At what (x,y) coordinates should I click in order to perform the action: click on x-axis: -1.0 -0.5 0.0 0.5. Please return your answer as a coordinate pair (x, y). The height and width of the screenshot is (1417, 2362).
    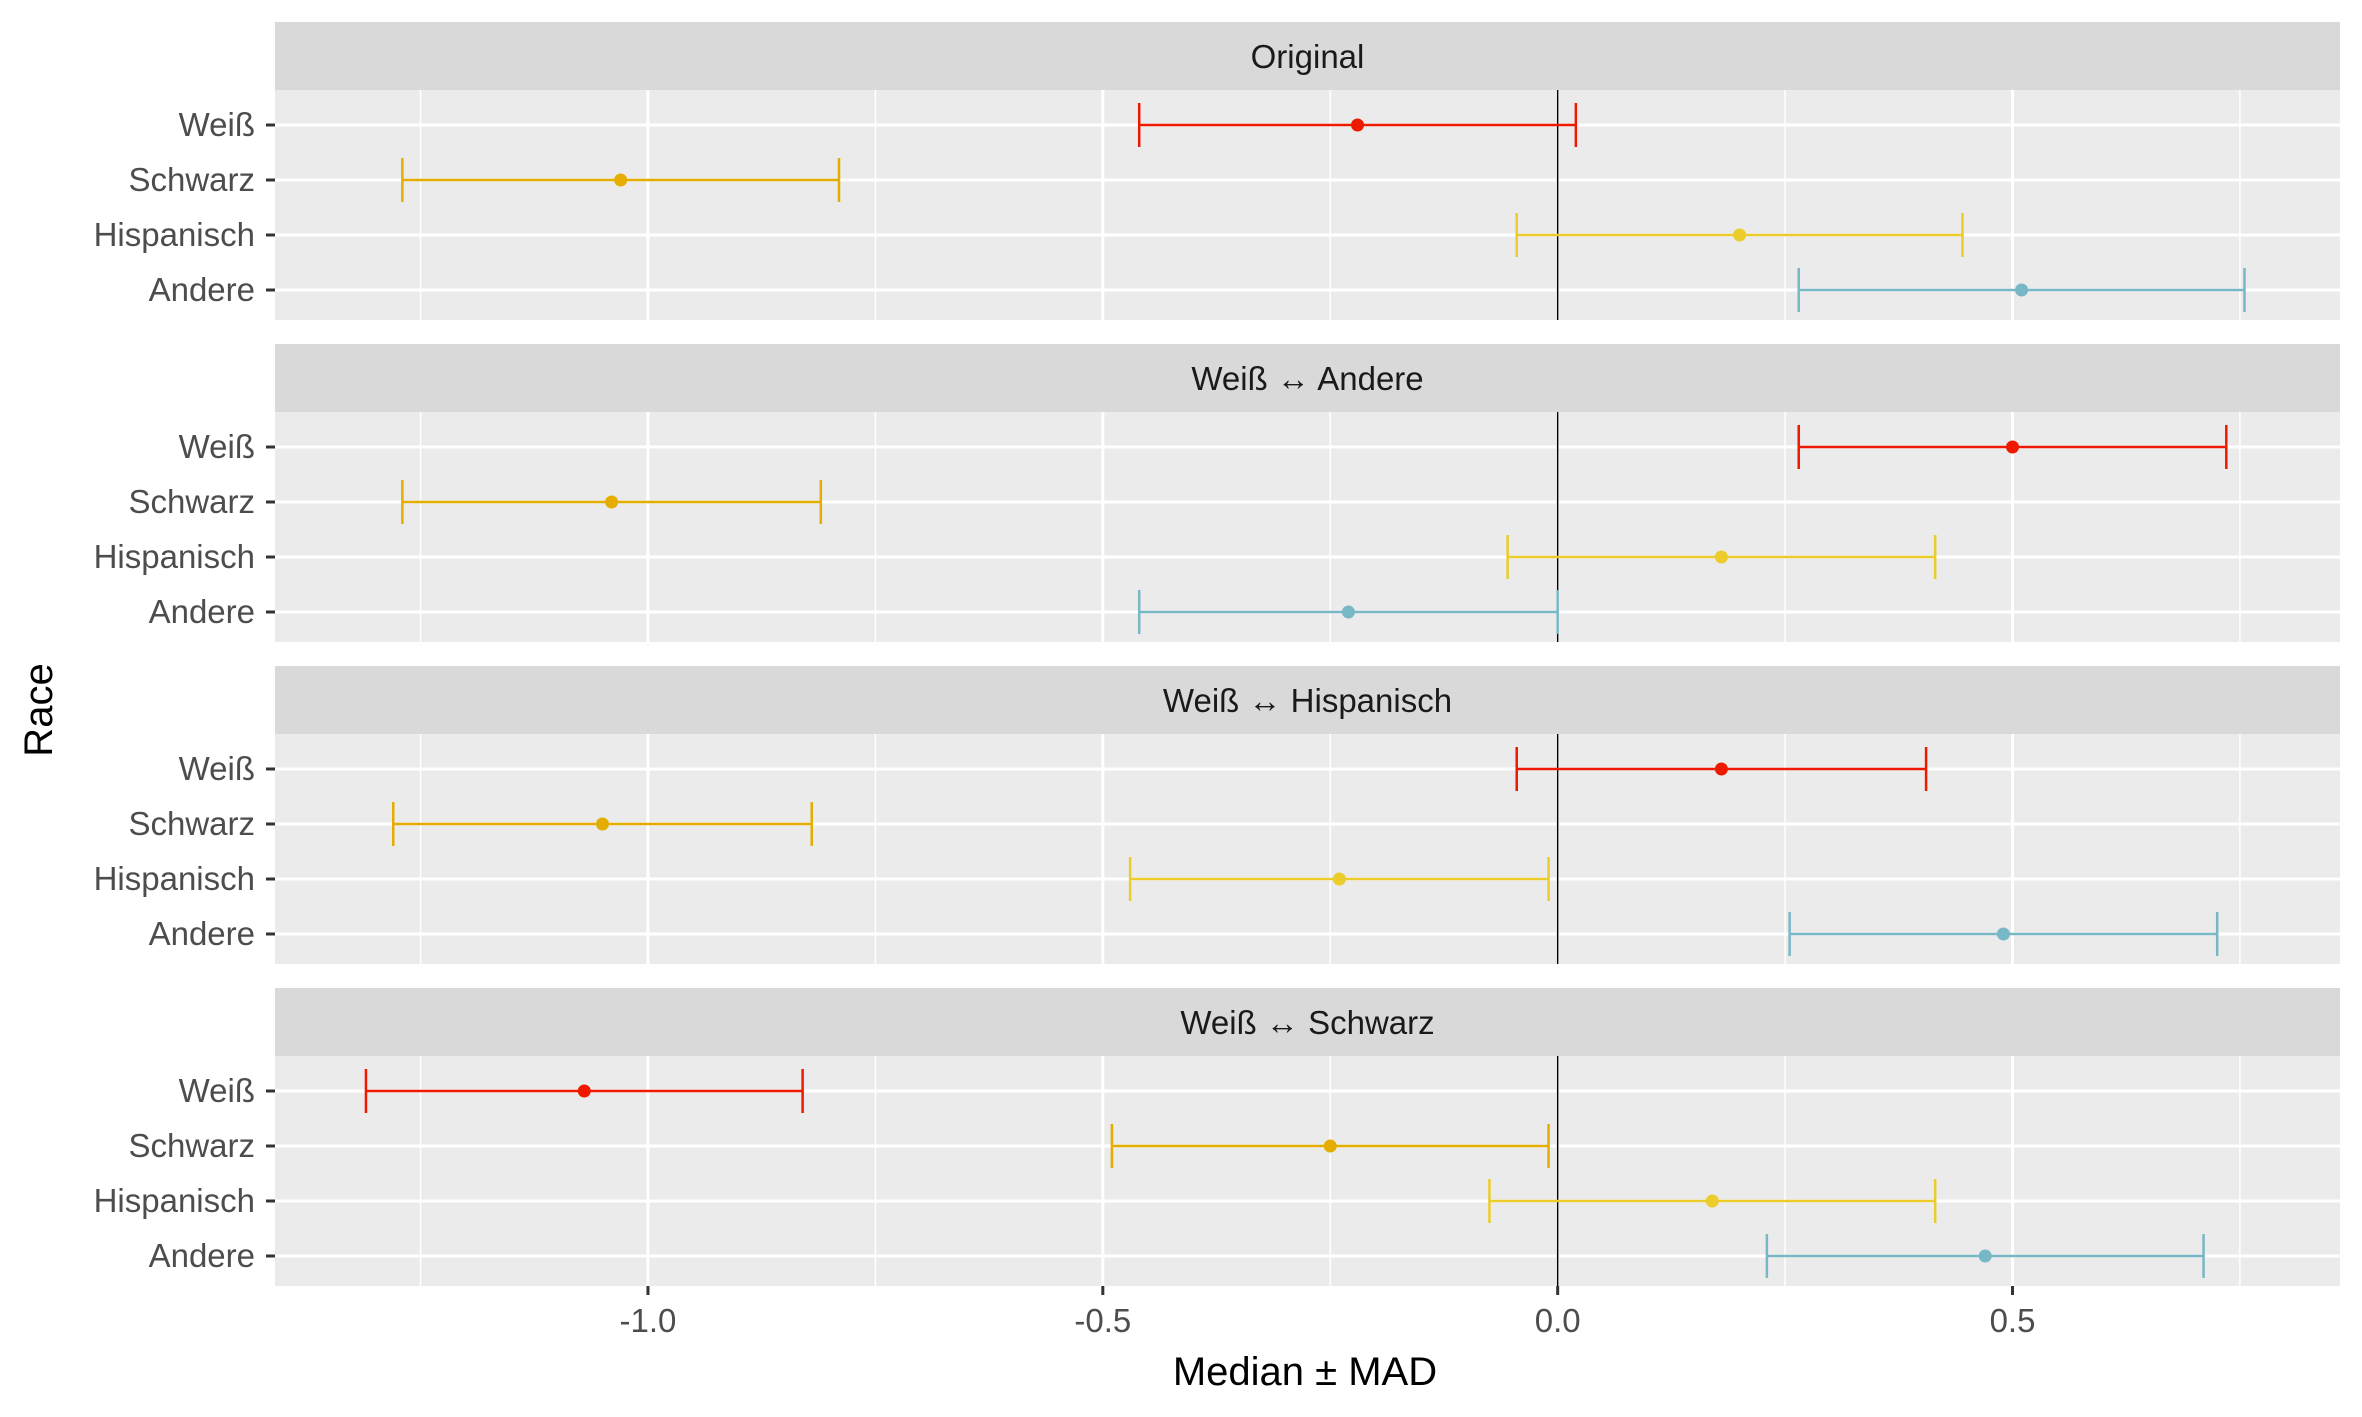
    Looking at the image, I should click on (1328, 1312).